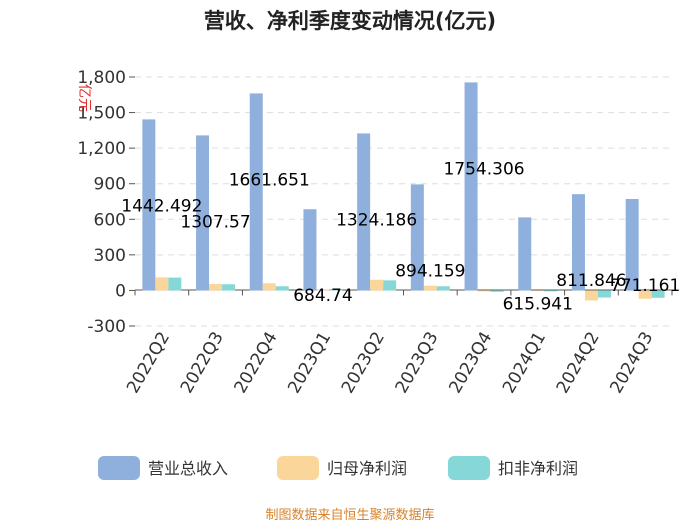 The width and height of the screenshot is (700, 525). I want to click on y-tick-label: 900, so click(110, 185).